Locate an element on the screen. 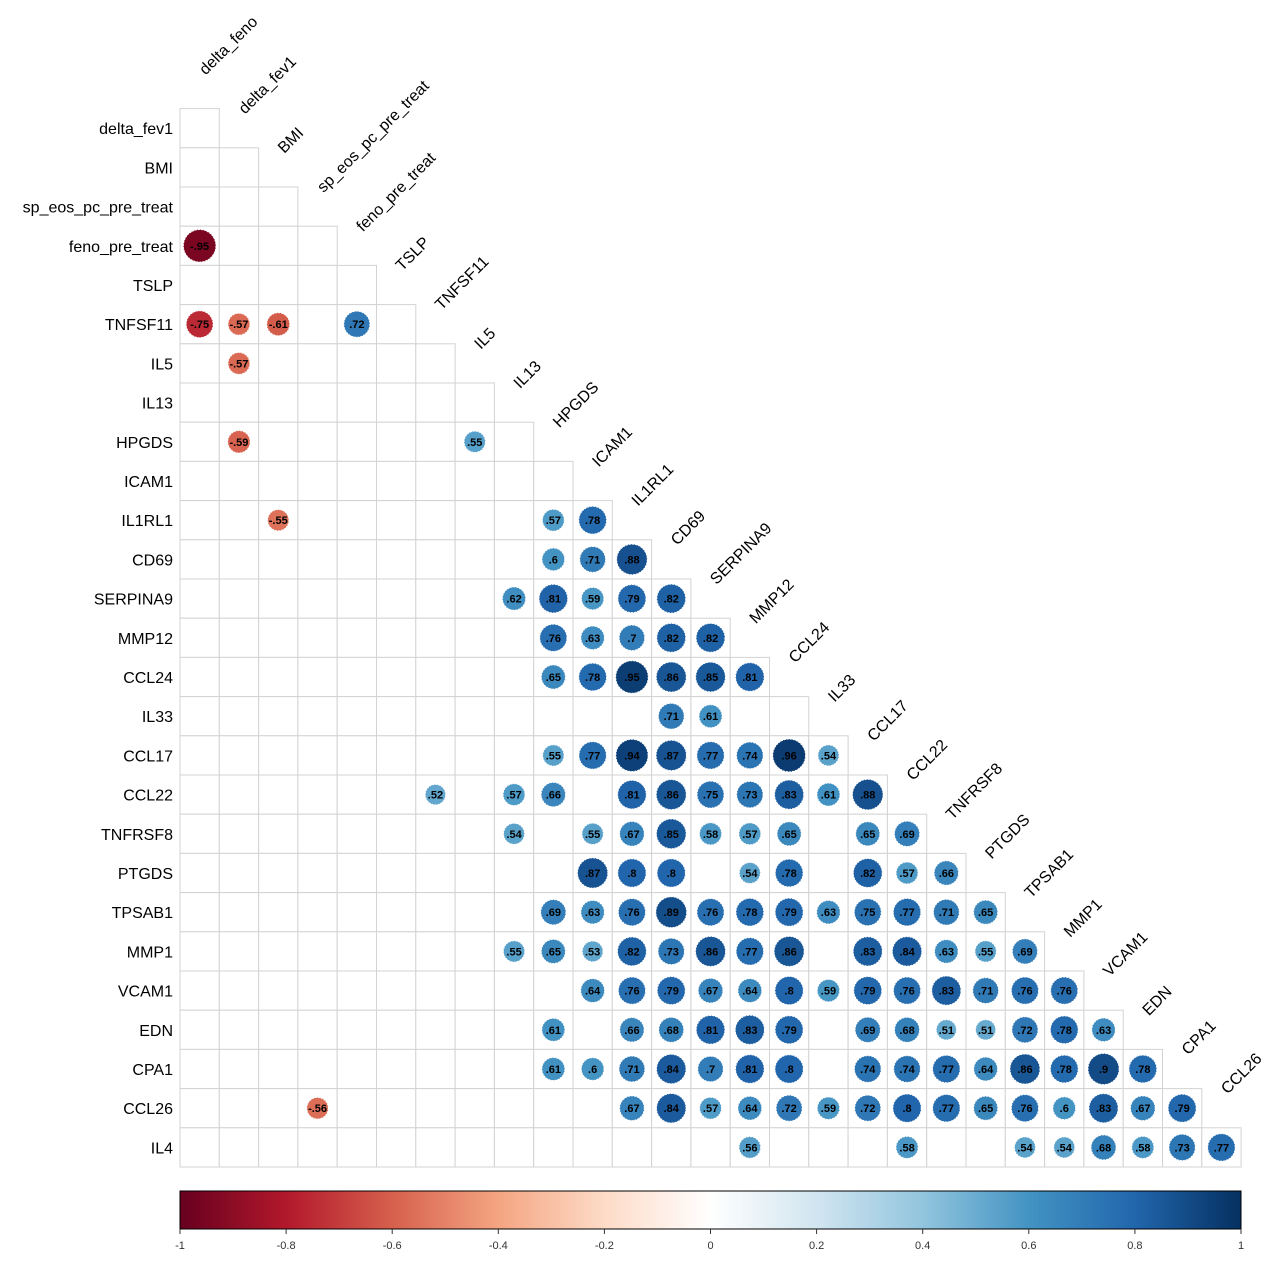 The image size is (1280, 1271). row-label: ICAM1 is located at coordinates (148, 482).